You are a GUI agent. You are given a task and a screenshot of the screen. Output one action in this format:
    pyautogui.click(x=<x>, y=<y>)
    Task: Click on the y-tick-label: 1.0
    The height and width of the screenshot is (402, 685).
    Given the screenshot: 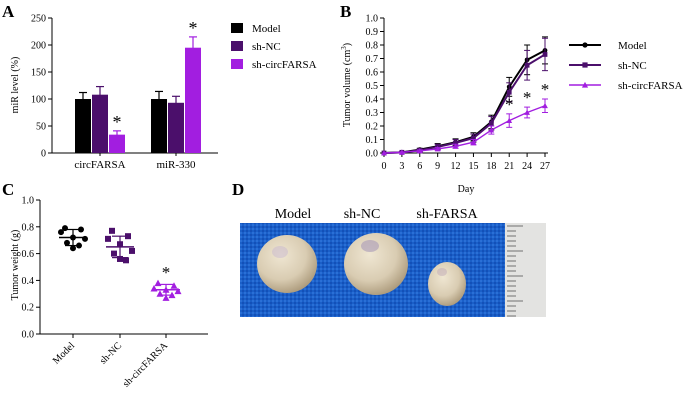 What is the action you would take?
    pyautogui.click(x=28, y=201)
    